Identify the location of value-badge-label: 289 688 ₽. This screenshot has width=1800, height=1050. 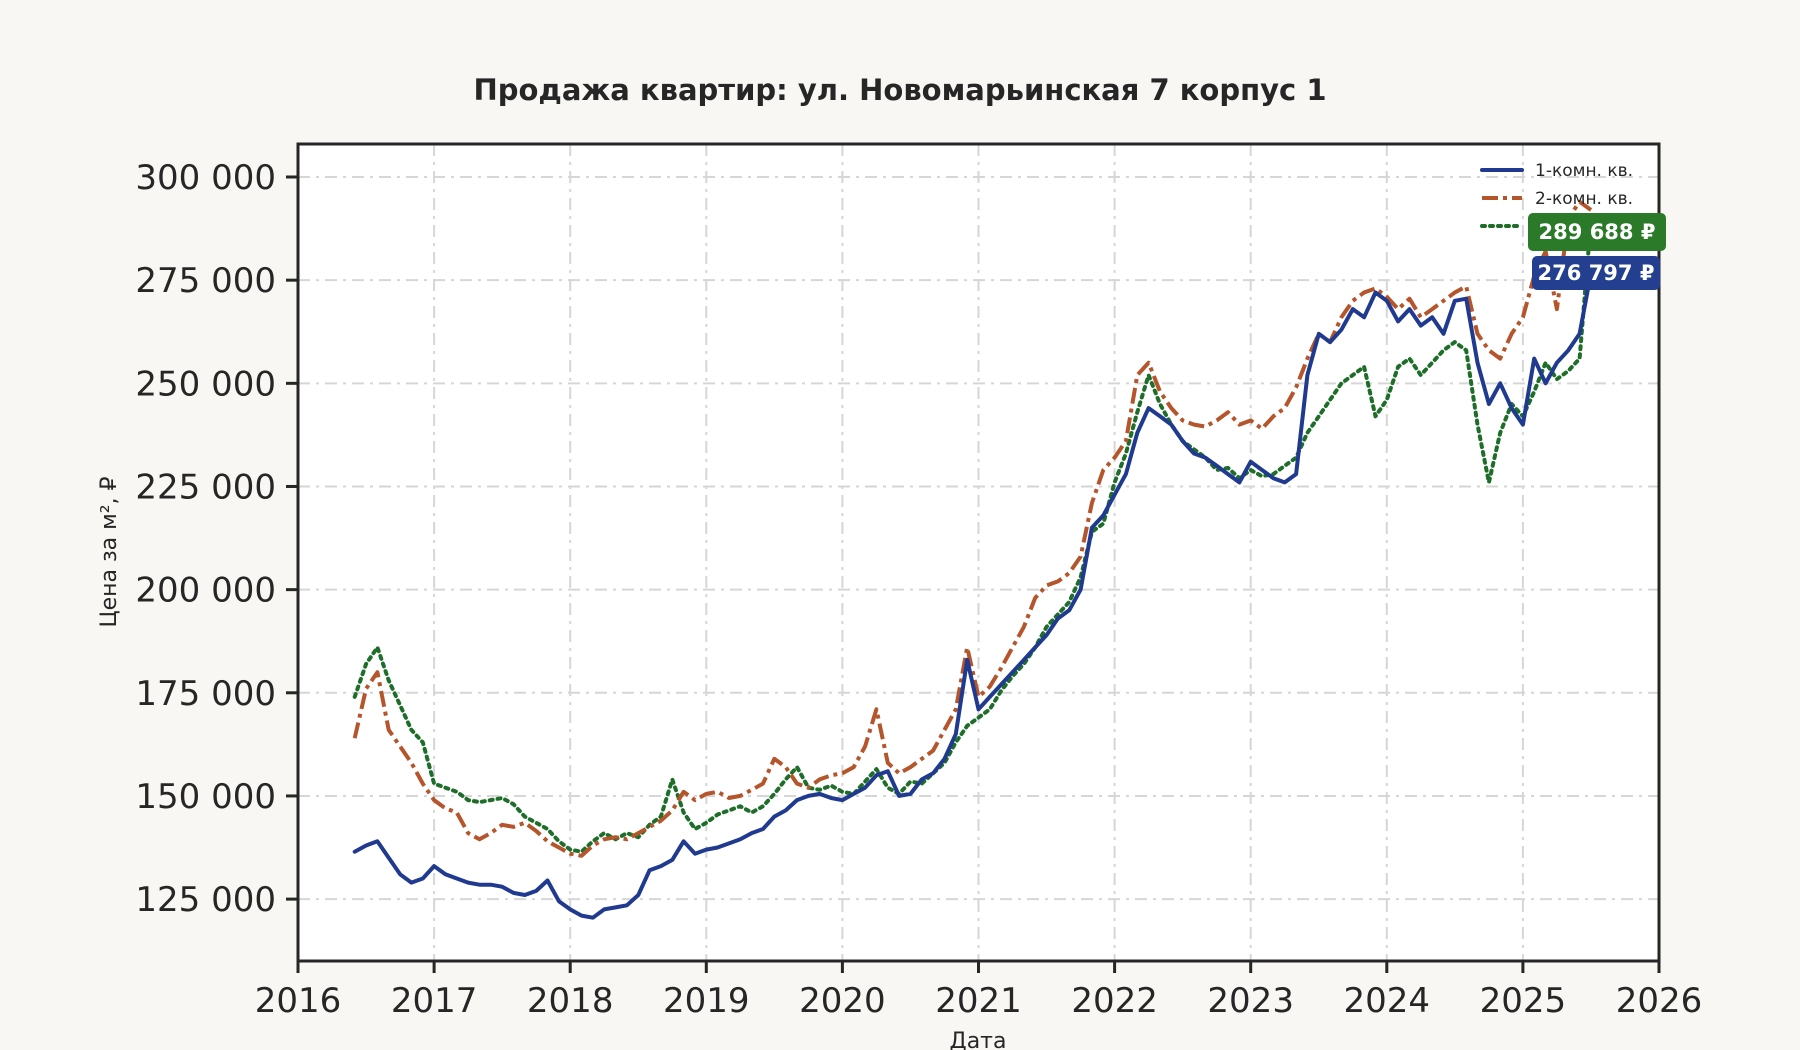
(1597, 232).